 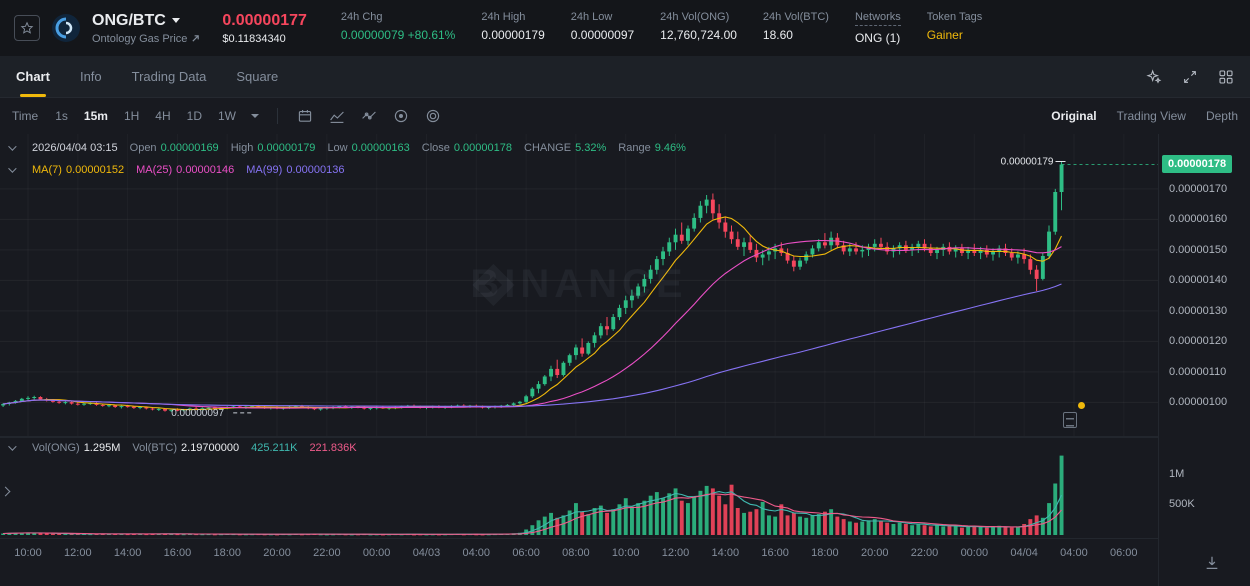 What do you see at coordinates (1027, 162) in the screenshot?
I see `svg-text: 0.00000179` at bounding box center [1027, 162].